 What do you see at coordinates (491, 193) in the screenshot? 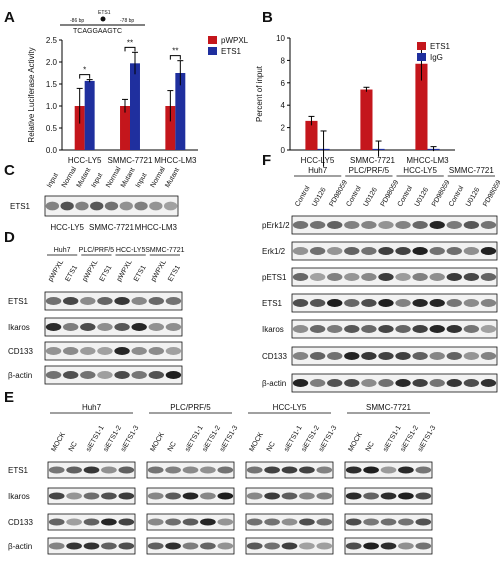
I see `lane-label: PD98059` at bounding box center [491, 193].